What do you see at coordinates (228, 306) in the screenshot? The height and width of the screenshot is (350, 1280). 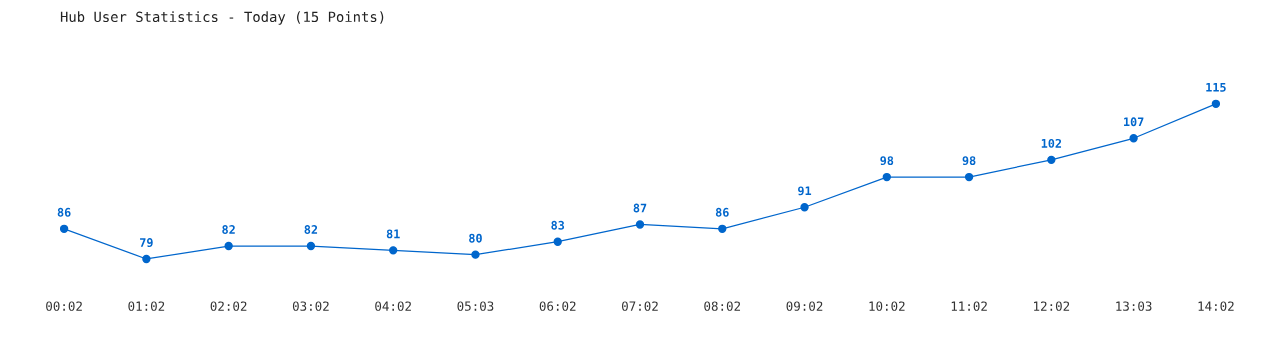 I see `x-tick-label: 02:02` at bounding box center [228, 306].